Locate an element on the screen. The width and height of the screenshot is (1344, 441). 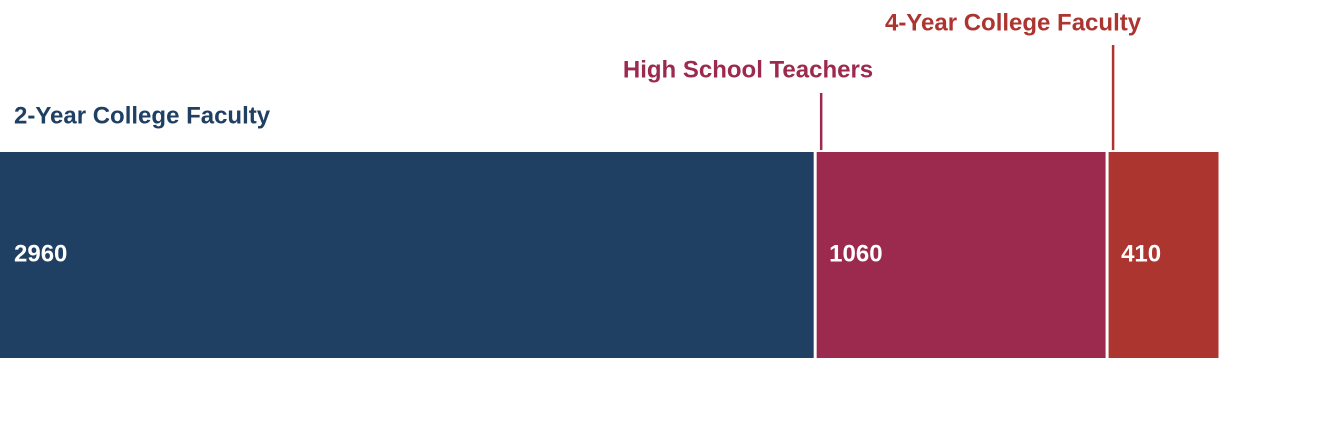
series-label: High School Teachers is located at coordinates (748, 69).